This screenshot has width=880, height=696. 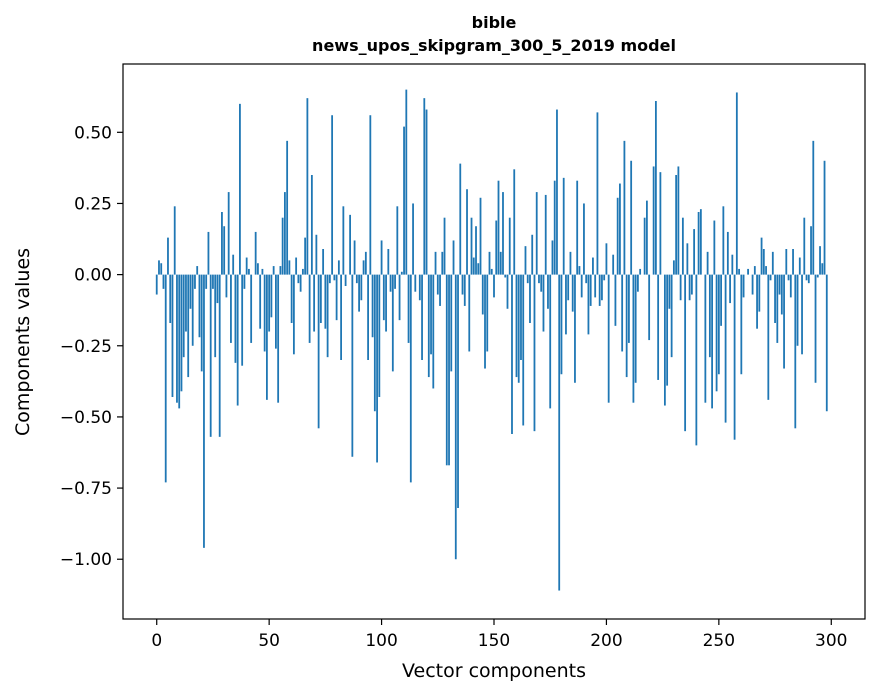 What do you see at coordinates (494, 671) in the screenshot?
I see `x-axis-label: Vector components` at bounding box center [494, 671].